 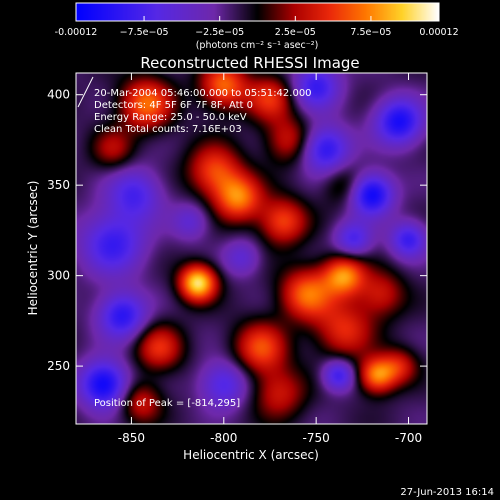 I want to click on colorbar-tick-label: -0.00012, so click(x=76, y=32).